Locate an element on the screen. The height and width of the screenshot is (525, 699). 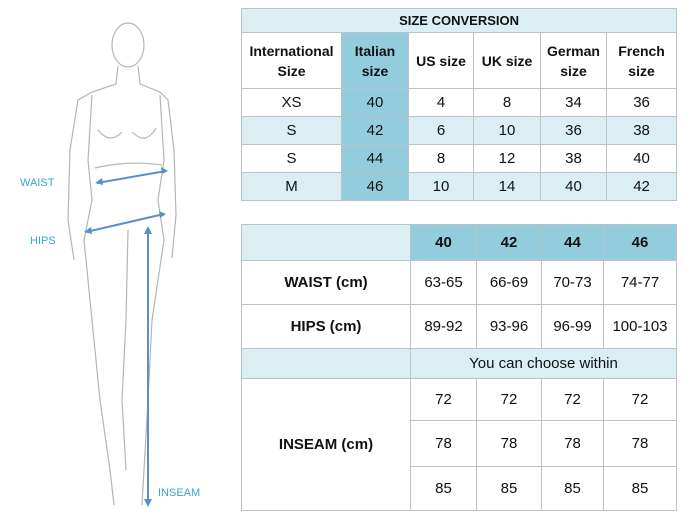
row-label: WAIST (cm) is located at coordinates (326, 282).